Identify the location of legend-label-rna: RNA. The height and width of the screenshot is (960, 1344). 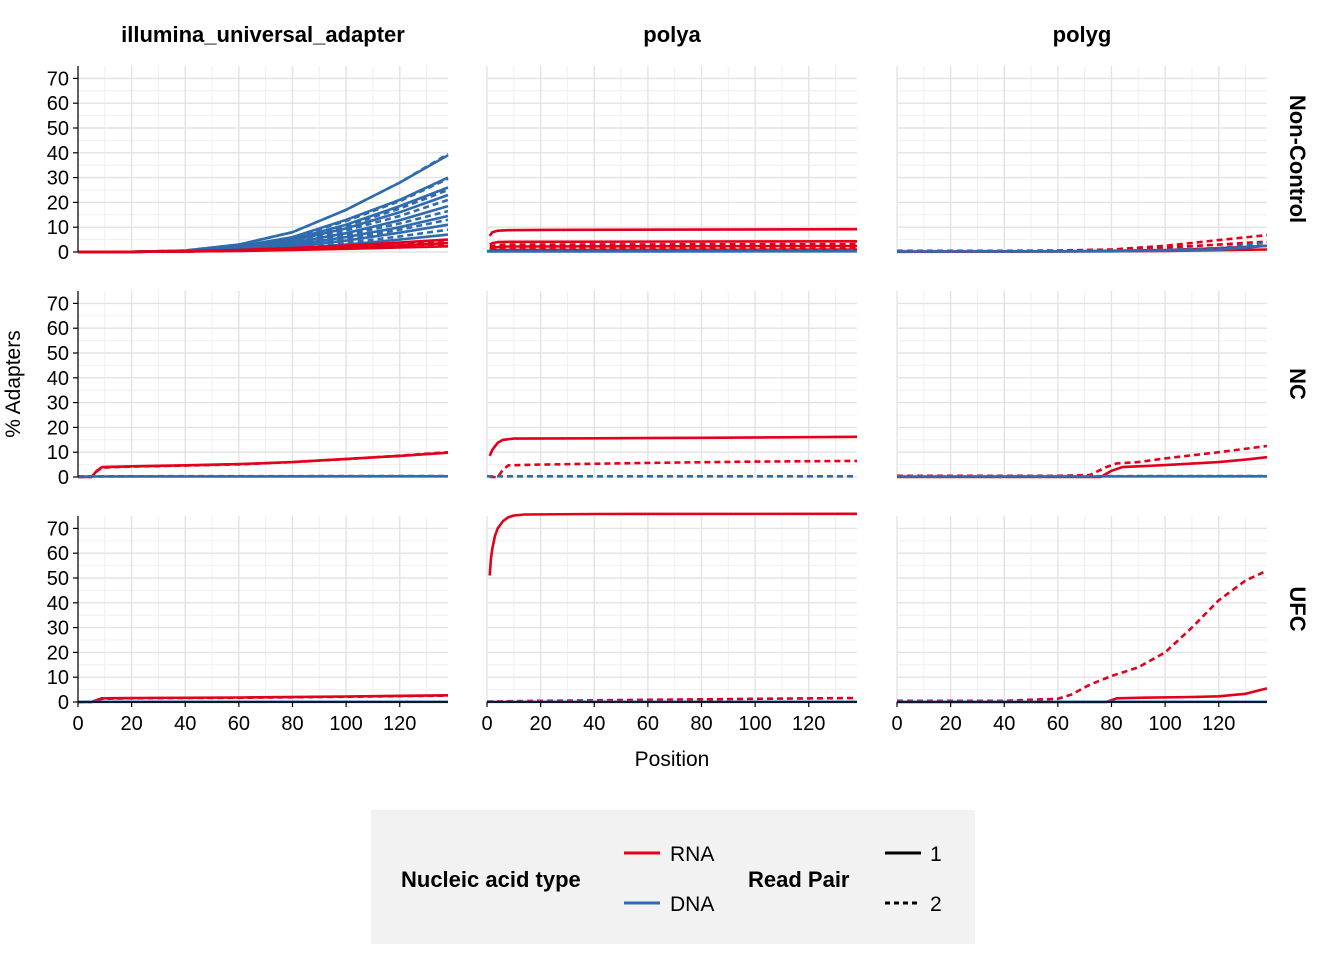
(692, 854).